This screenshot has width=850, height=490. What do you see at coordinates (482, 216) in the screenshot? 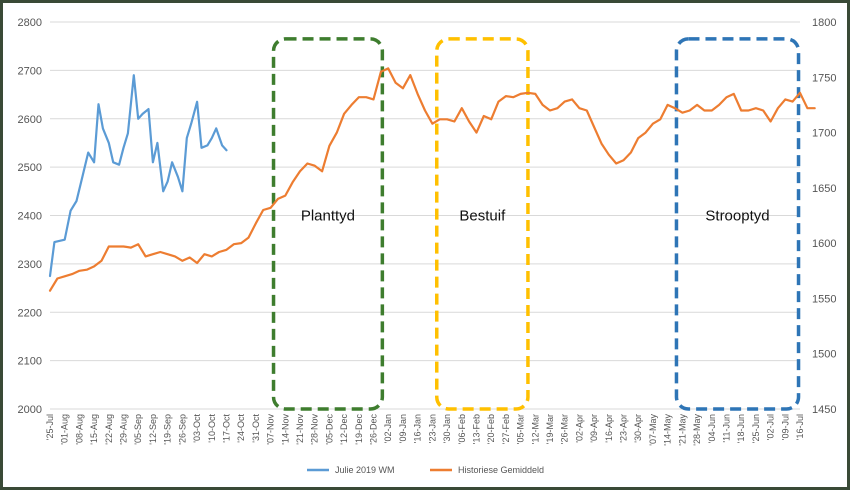
I see `annotation-label: Bestuif` at bounding box center [482, 216].